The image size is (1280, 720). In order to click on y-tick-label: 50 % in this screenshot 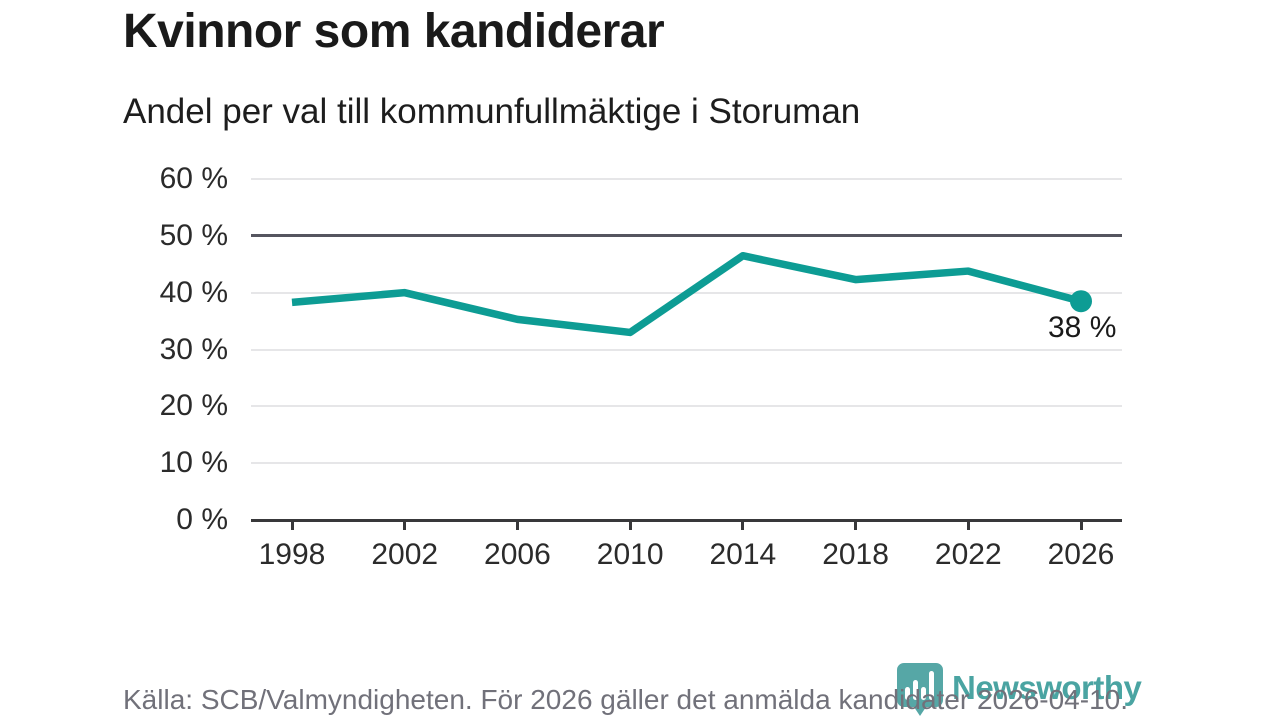, I will do `click(193, 235)`.